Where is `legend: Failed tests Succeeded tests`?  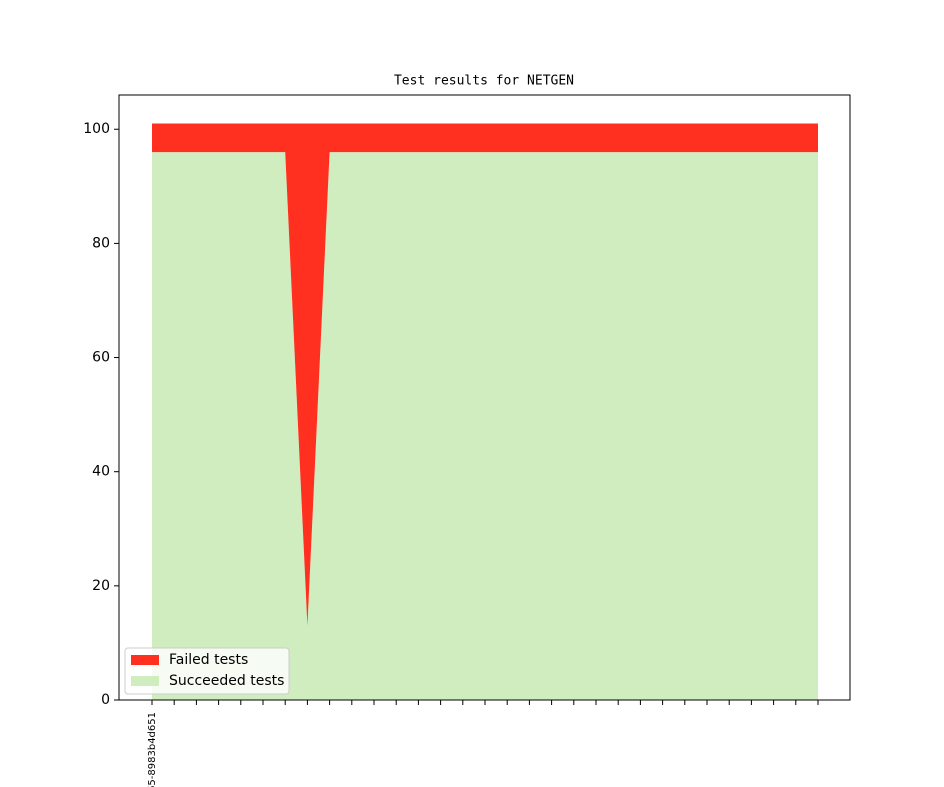
legend: Failed tests Succeeded tests is located at coordinates (207, 671).